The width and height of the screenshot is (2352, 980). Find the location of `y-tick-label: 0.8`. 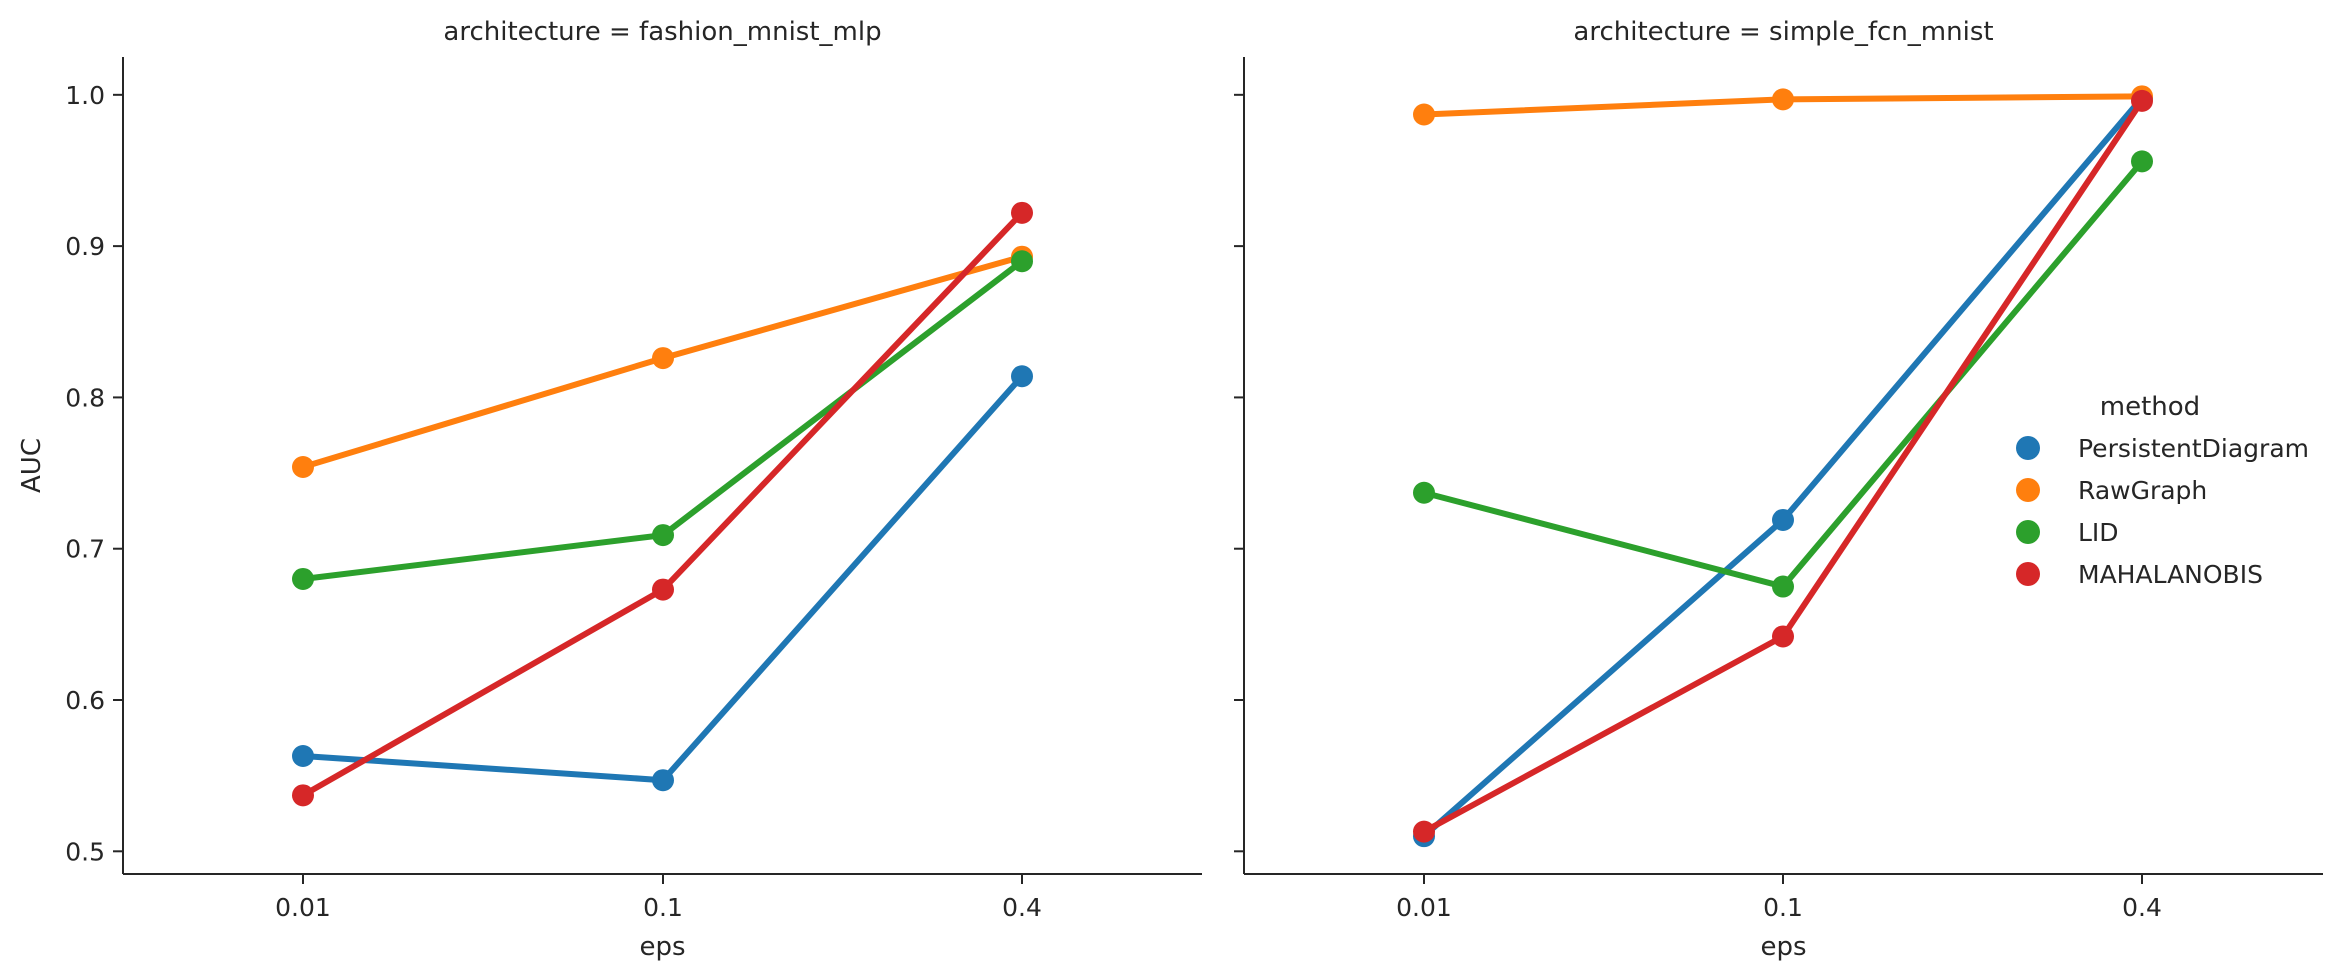

y-tick-label: 0.8 is located at coordinates (85, 397).